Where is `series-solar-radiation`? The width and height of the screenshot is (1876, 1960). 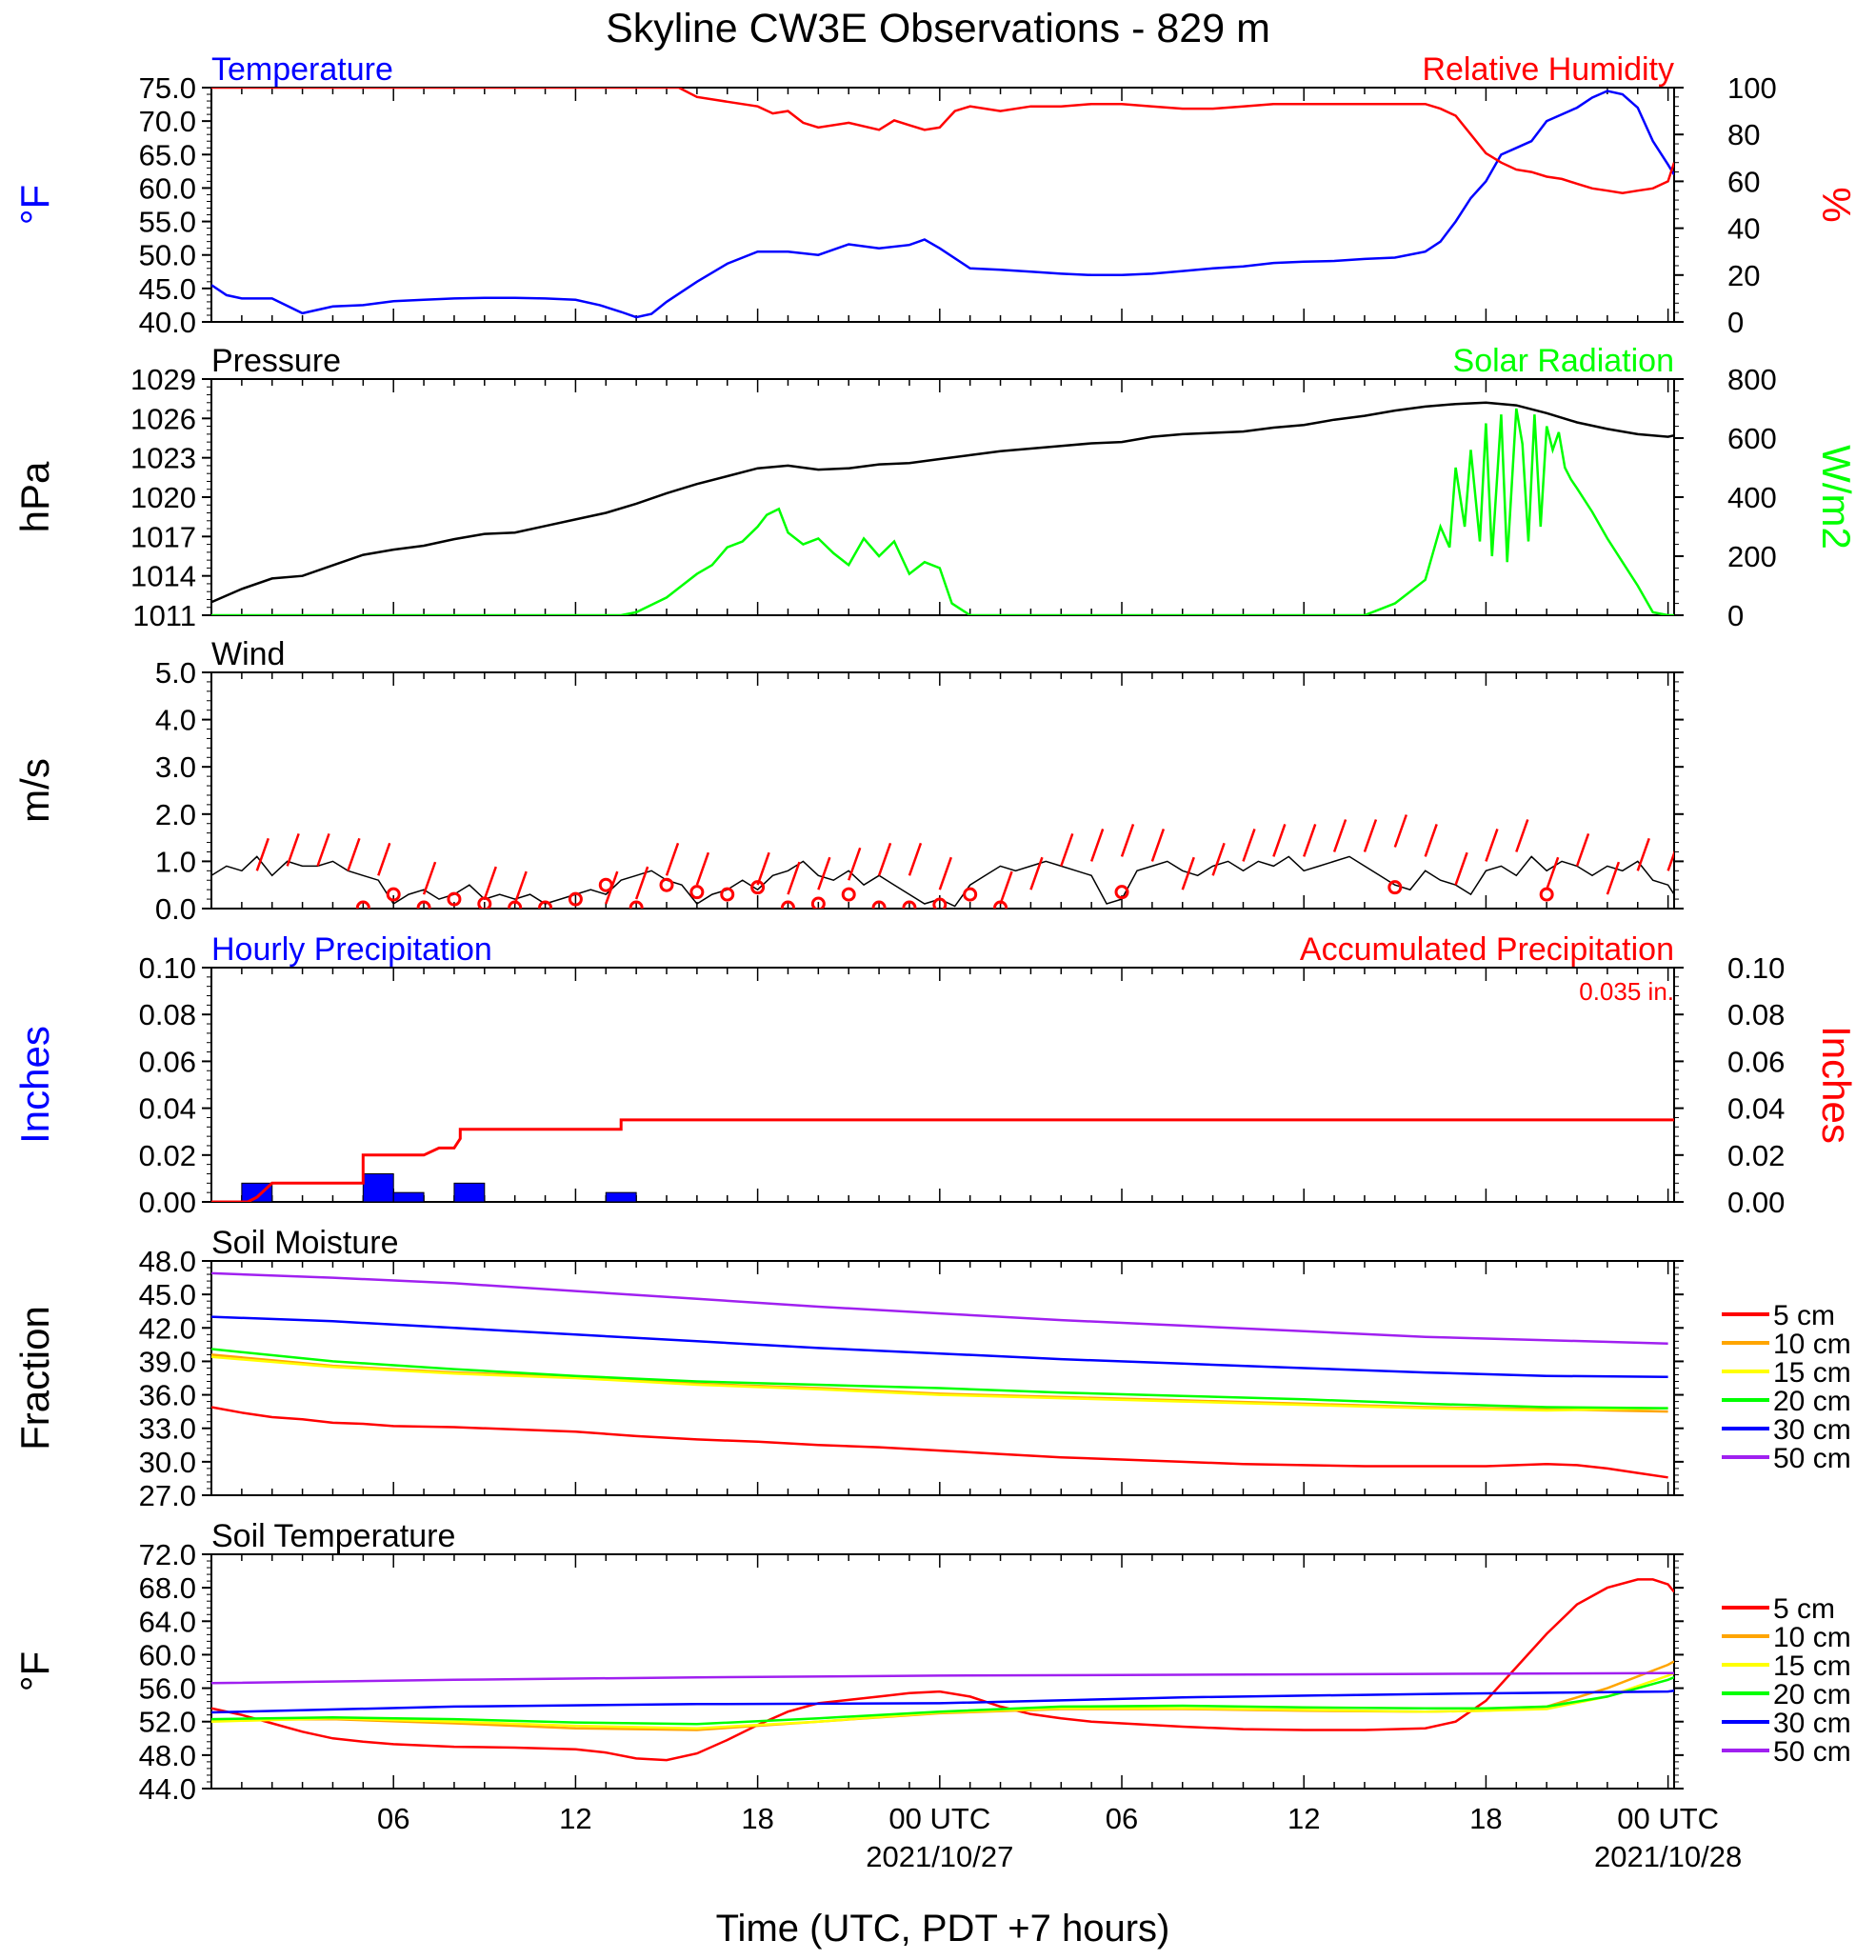
series-solar-radiation is located at coordinates (943, 511).